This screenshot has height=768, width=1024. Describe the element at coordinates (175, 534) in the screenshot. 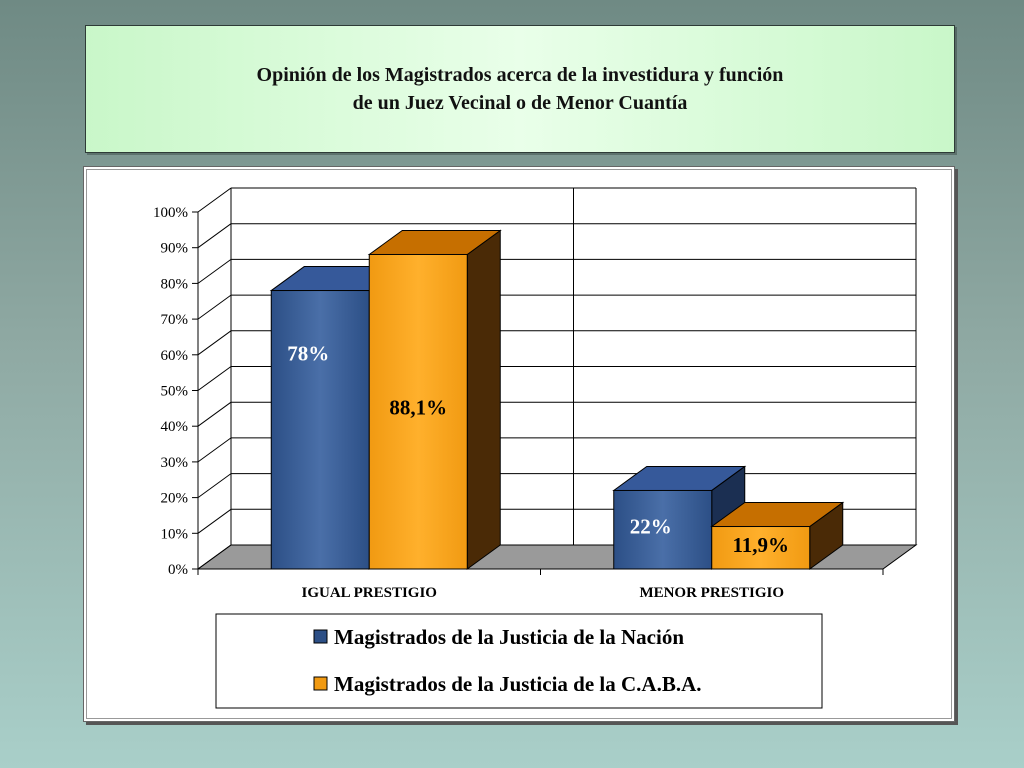

I see `y-tick-label: 10%` at that location.